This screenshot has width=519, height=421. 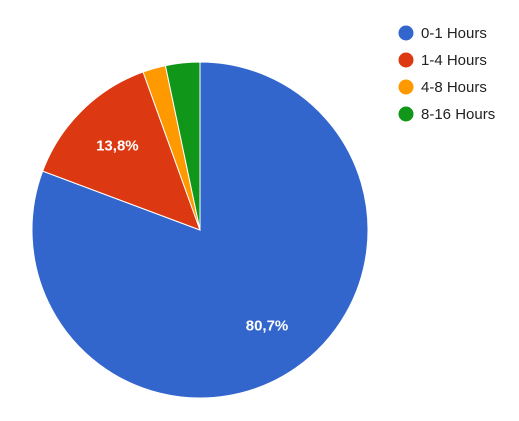 What do you see at coordinates (458, 114) in the screenshot?
I see `legend-label: 8-16 Hours` at bounding box center [458, 114].